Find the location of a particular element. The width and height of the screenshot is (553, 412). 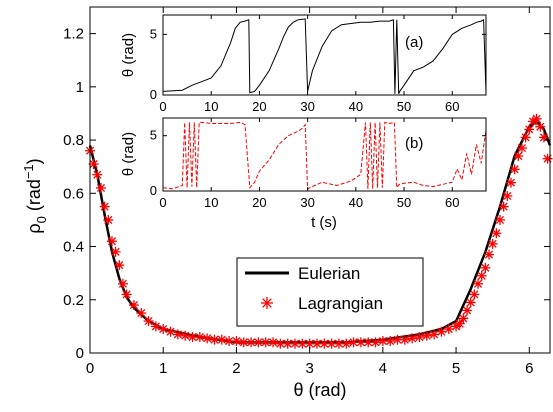

inset-b-annotation: (b) is located at coordinates (414, 143).